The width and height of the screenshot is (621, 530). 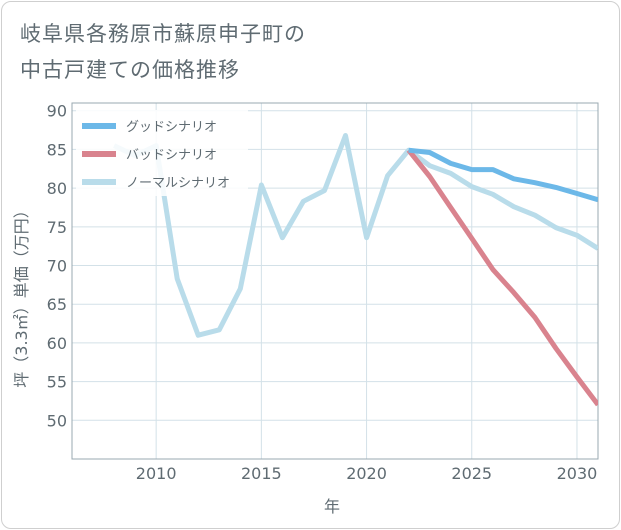 What do you see at coordinates (57, 149) in the screenshot?
I see `y-tick-label: 85` at bounding box center [57, 149].